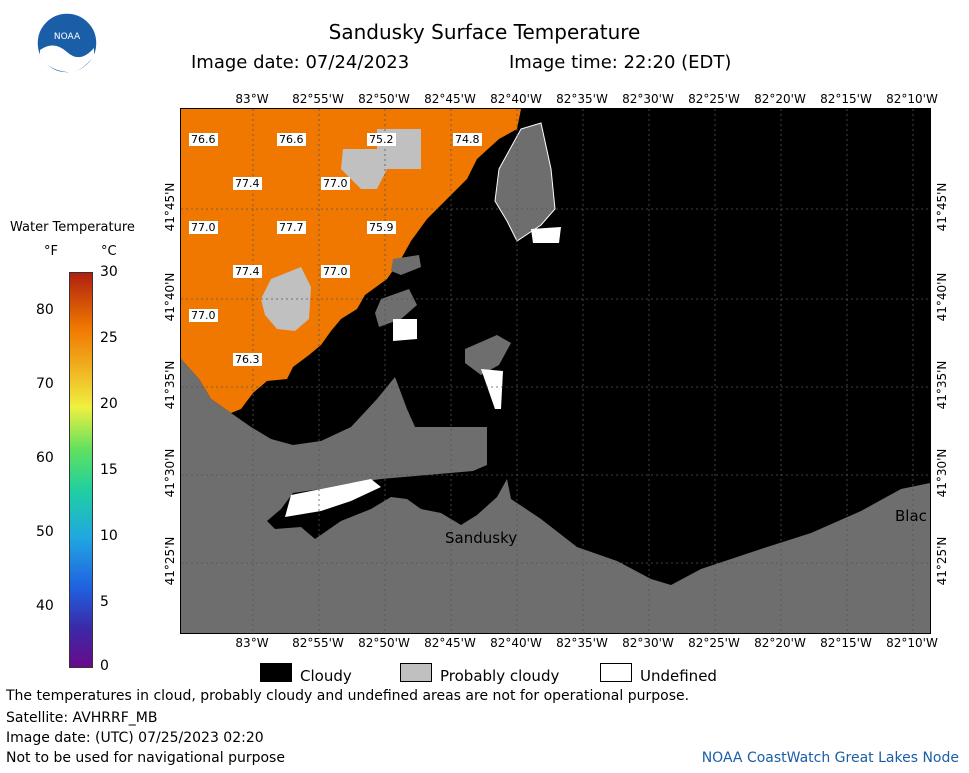  I want to click on colorbar, so click(81, 470).